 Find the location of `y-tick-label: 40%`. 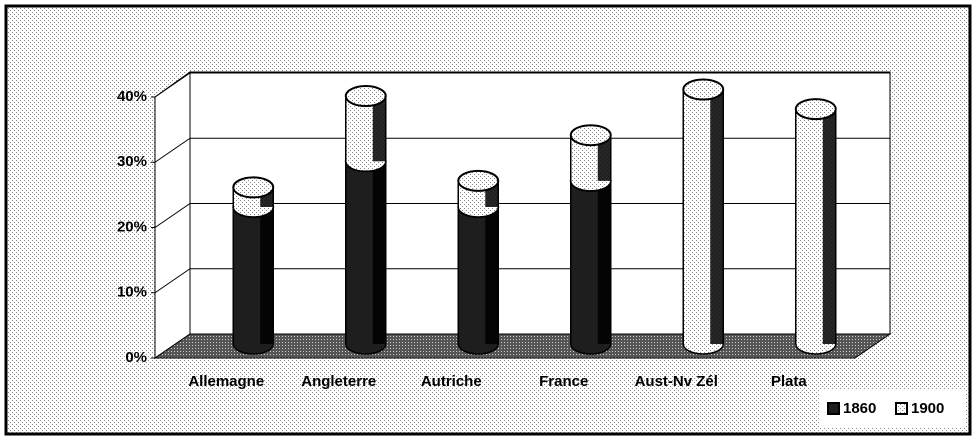

y-tick-label: 40% is located at coordinates (132, 96).